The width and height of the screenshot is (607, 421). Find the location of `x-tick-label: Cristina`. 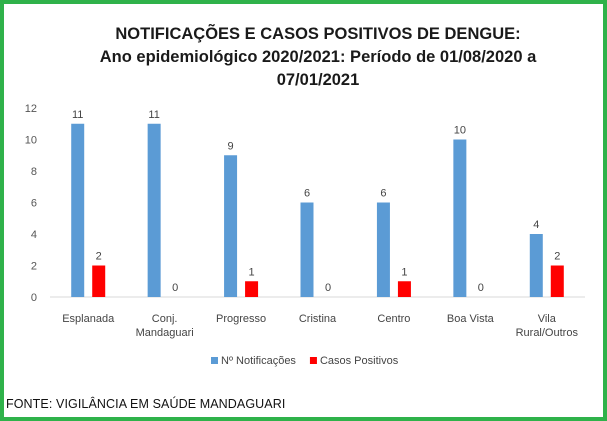

x-tick-label: Cristina is located at coordinates (318, 319).